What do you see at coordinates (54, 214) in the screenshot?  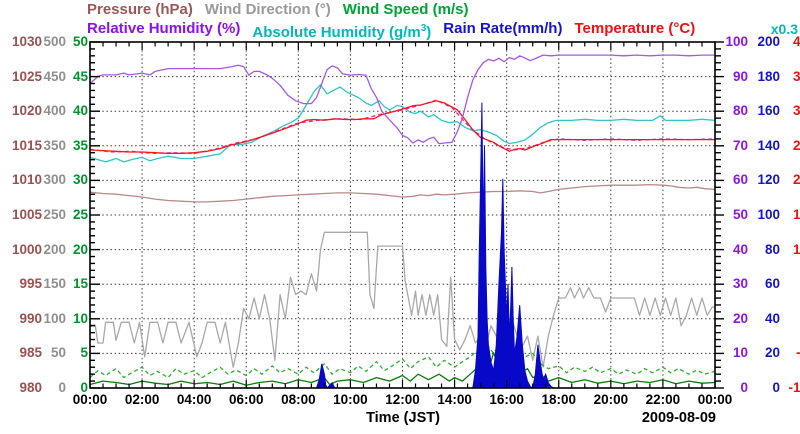 I see `y-tick-wind-direction: 250` at bounding box center [54, 214].